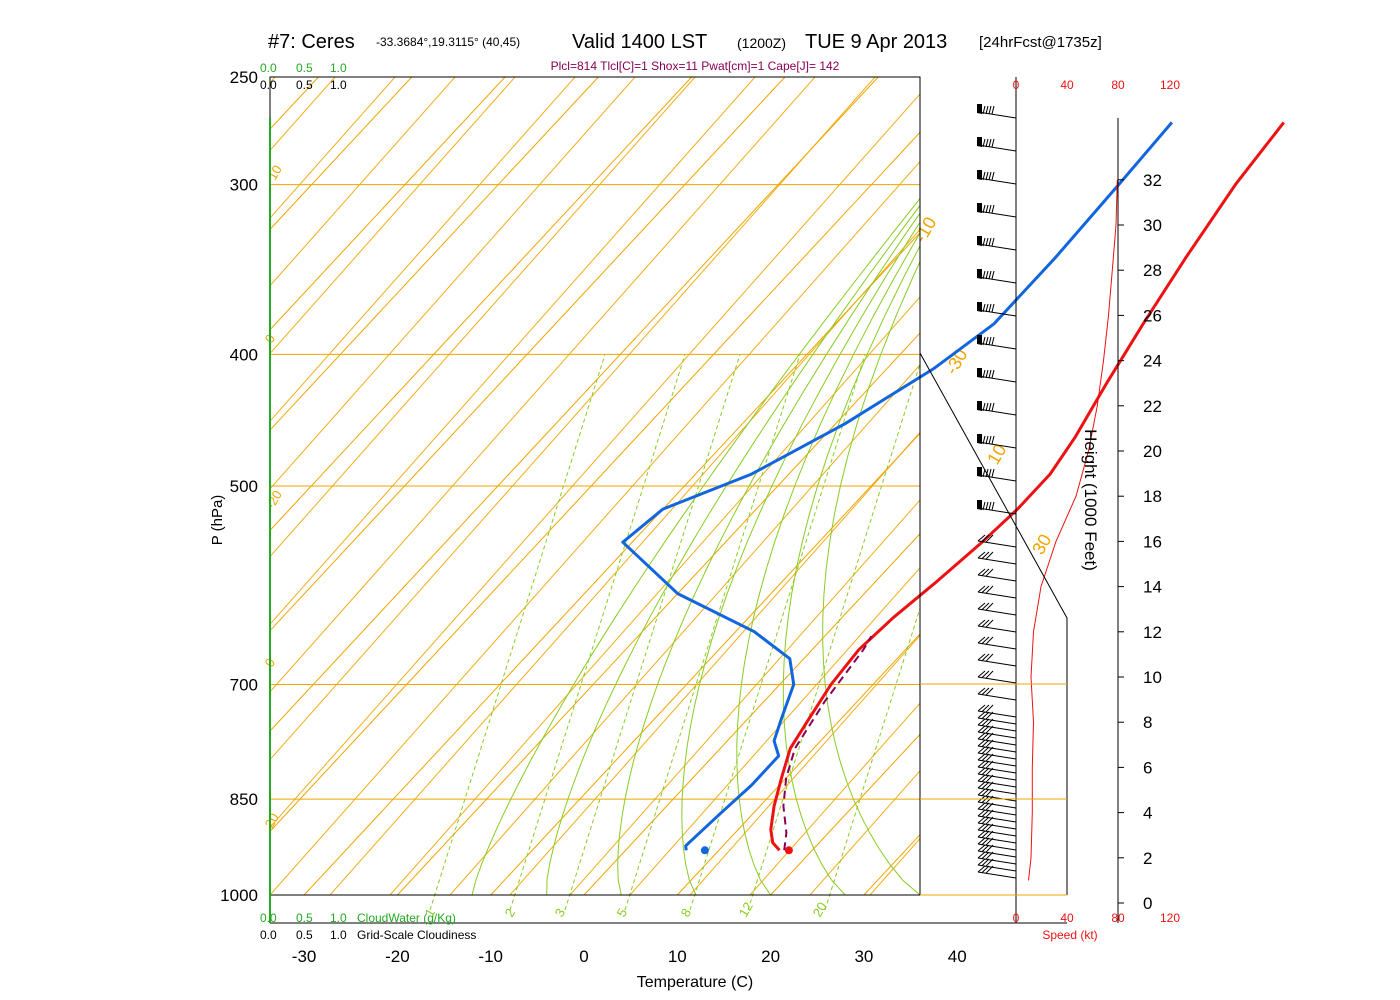 The height and width of the screenshot is (1000, 1400). Describe the element at coordinates (777, 632) in the screenshot. I see `mixing-ratio-line` at that location.